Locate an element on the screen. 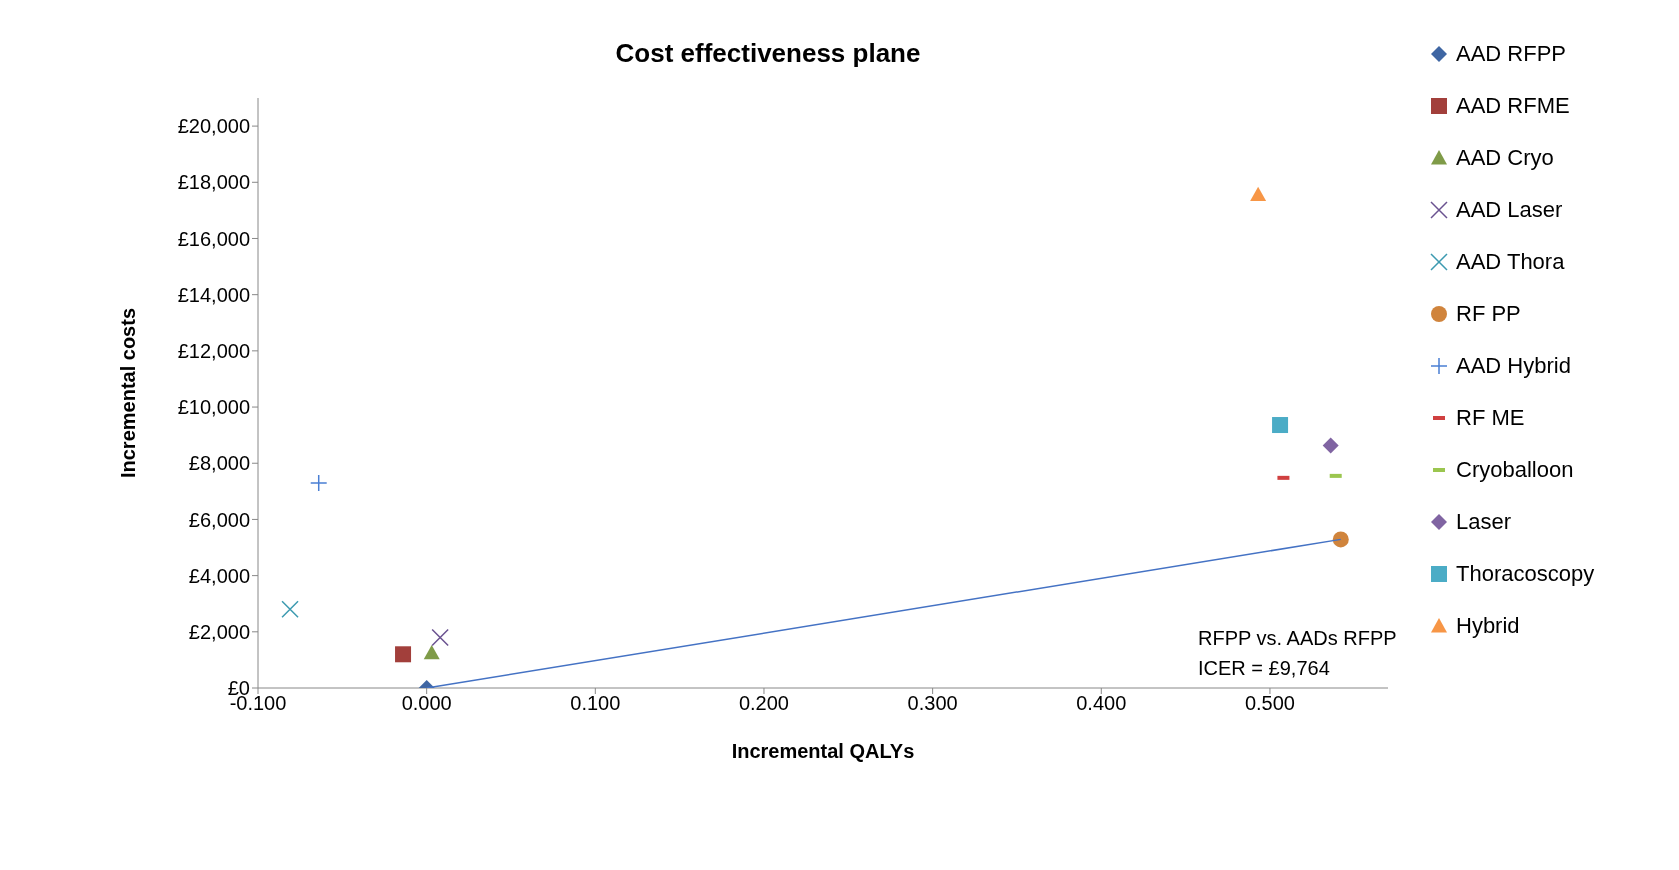 The width and height of the screenshot is (1679, 870). legend-label: AAD Thora is located at coordinates (1510, 262).